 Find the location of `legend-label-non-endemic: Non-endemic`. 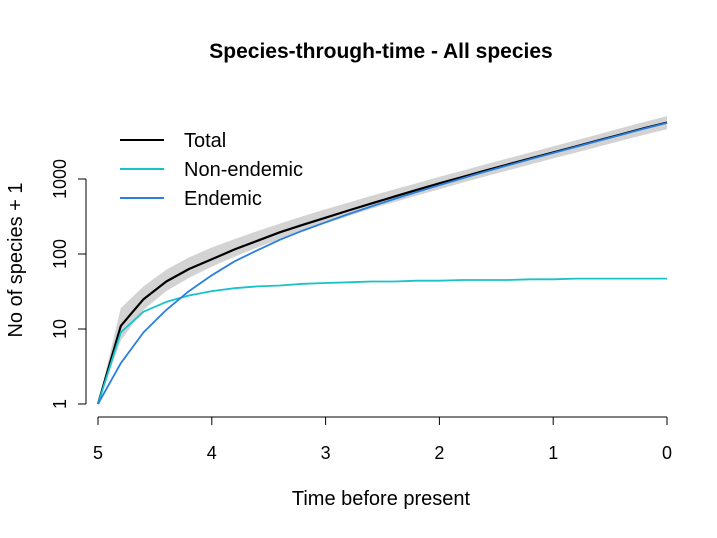

legend-label-non-endemic: Non-endemic is located at coordinates (243, 170).